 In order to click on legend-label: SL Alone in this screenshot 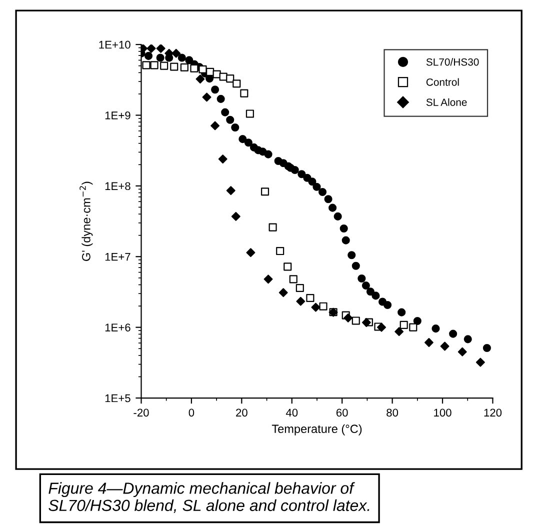, I will do `click(446, 102)`.